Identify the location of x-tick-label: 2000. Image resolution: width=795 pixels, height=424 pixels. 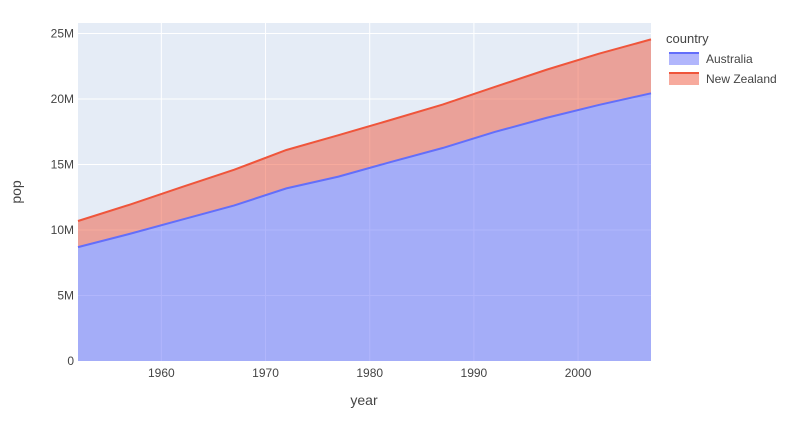
(578, 373).